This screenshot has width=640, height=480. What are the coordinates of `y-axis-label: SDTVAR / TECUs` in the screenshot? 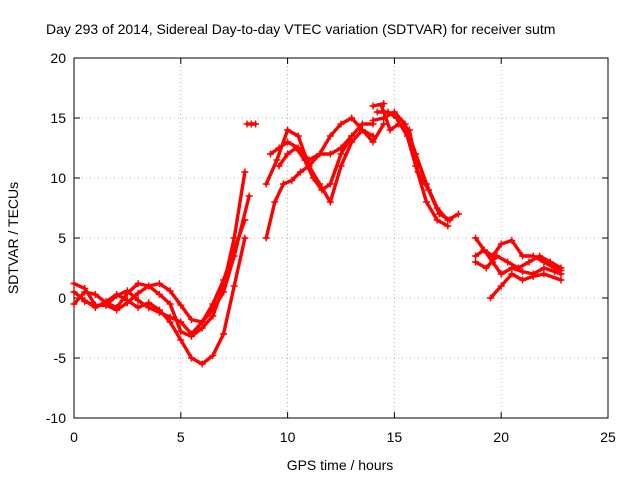 It's located at (13, 238).